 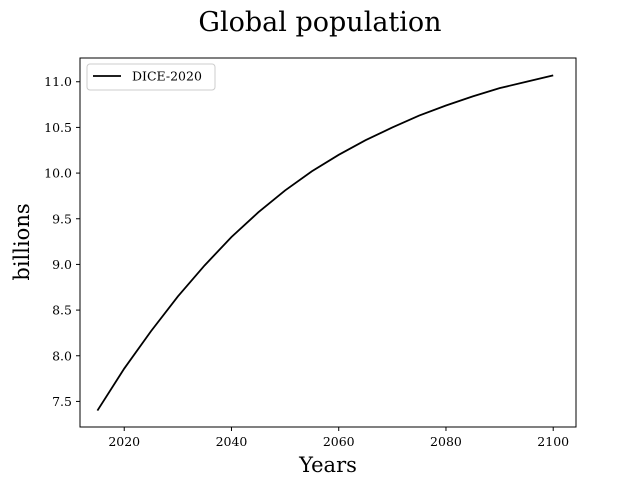 What do you see at coordinates (62, 264) in the screenshot?
I see `y-tick-label: 9.0` at bounding box center [62, 264].